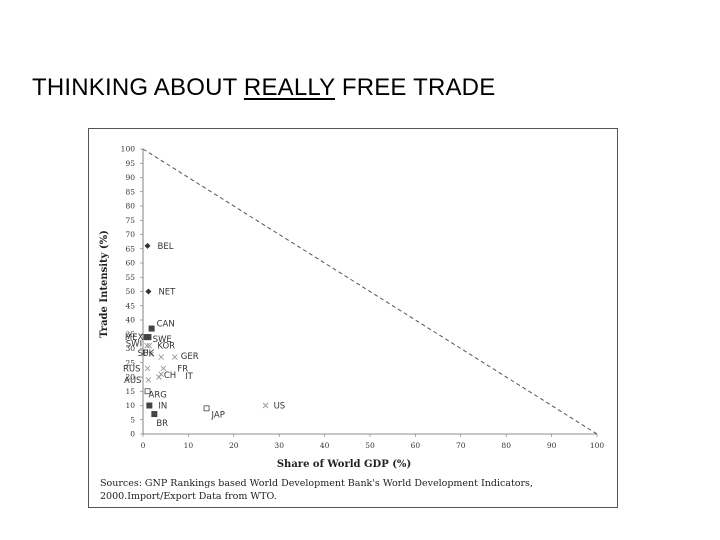 The height and width of the screenshot is (540, 720). I want to click on point-label: UK, so click(148, 354).